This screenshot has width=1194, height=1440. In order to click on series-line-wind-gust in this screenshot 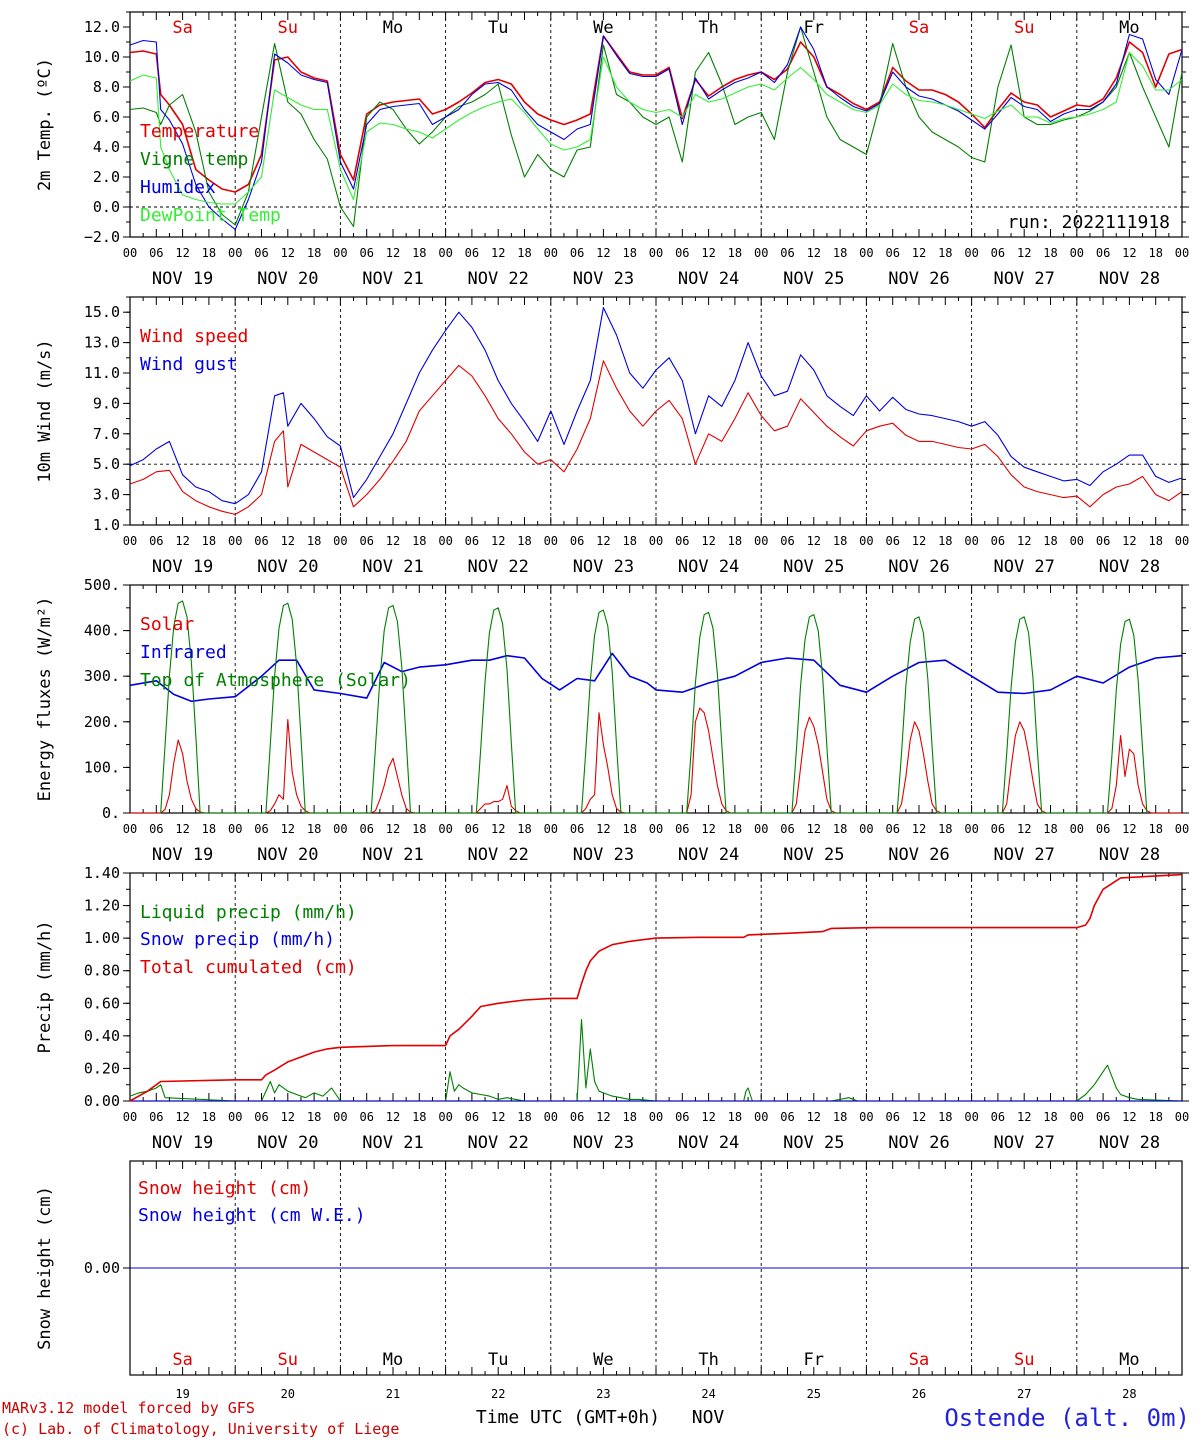, I will do `click(656, 406)`.